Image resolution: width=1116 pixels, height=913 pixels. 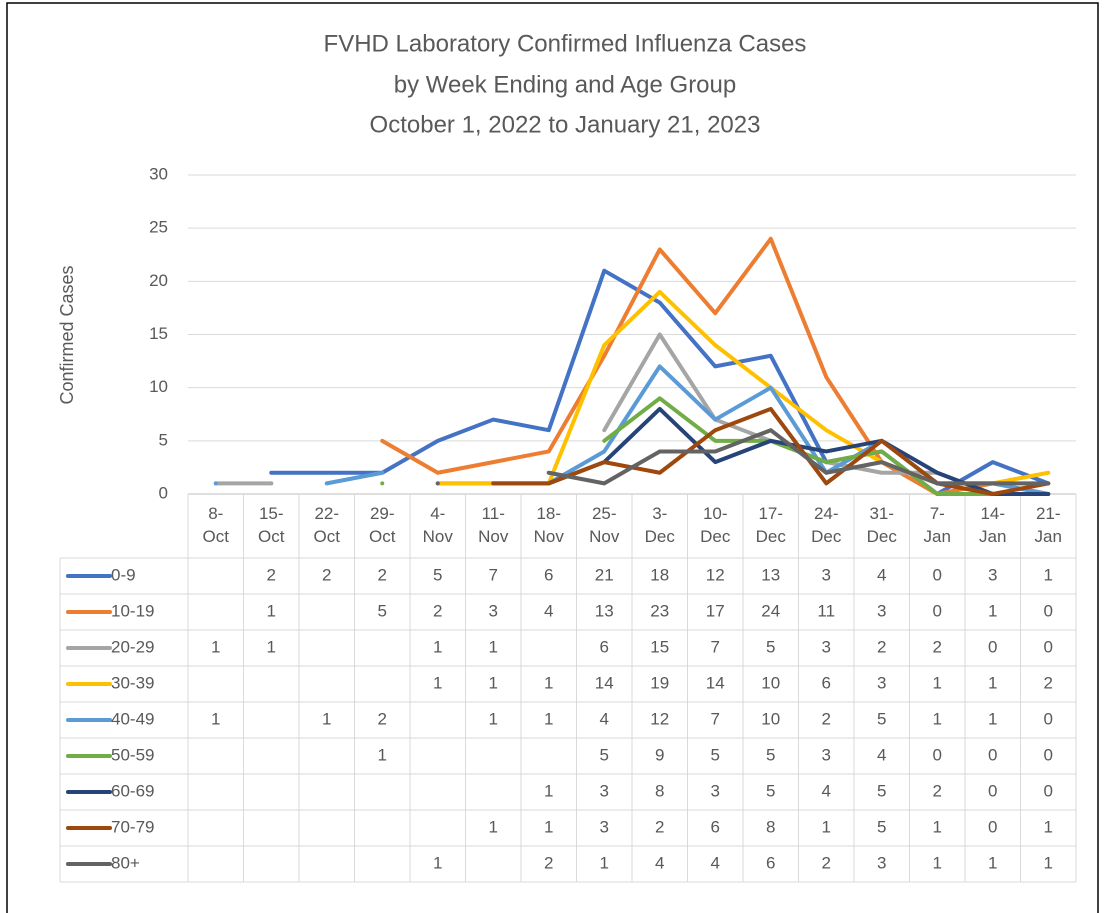 I want to click on table-cell: 23, so click(x=659, y=610).